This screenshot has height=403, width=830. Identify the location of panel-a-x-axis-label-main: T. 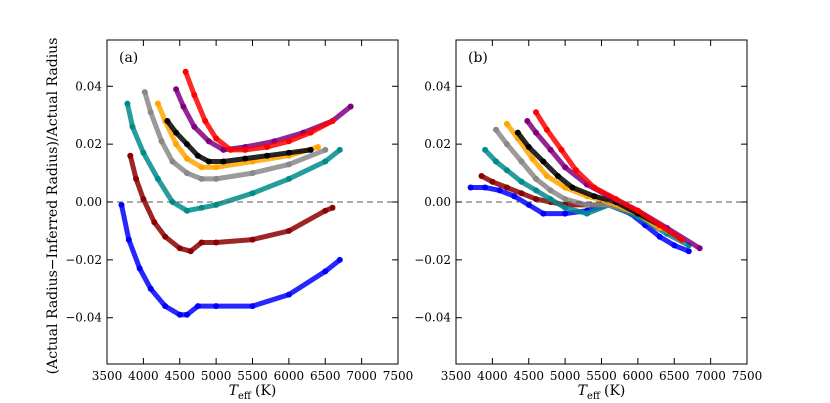
(234, 391).